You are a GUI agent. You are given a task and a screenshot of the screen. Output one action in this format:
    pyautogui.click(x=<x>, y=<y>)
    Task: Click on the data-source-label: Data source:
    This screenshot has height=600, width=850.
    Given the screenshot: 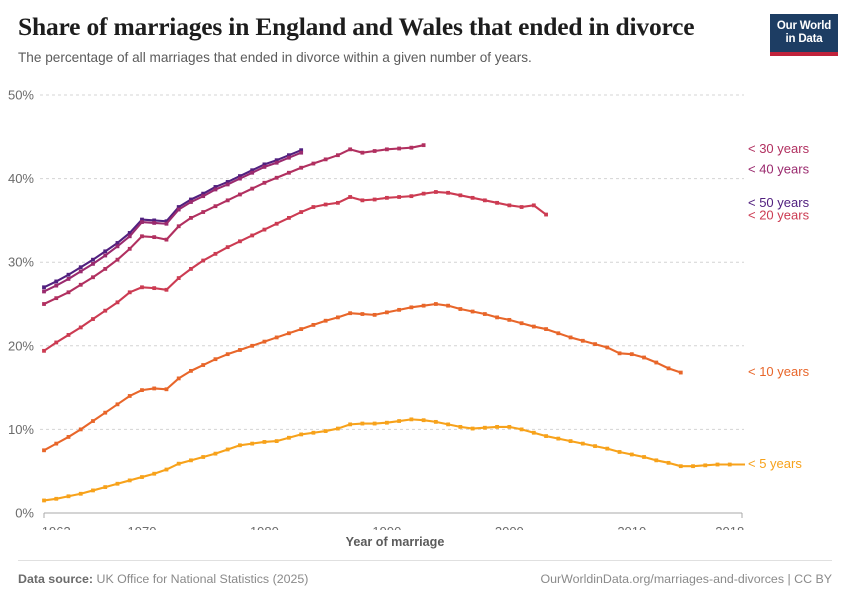 What is the action you would take?
    pyautogui.click(x=56, y=579)
    